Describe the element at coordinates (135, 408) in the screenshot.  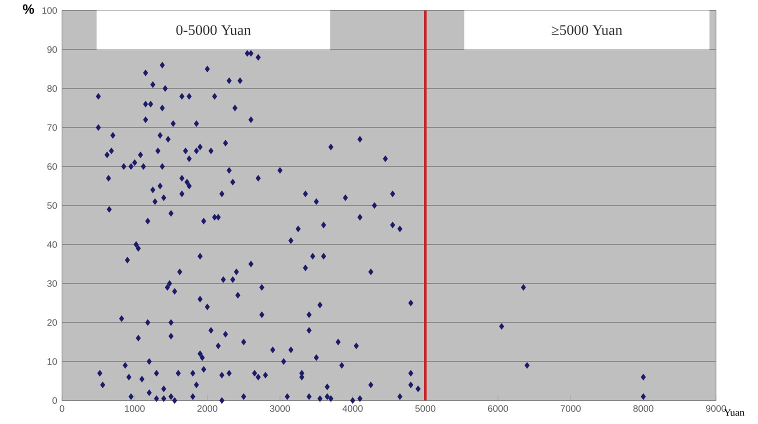
I see `x-tick-label: 1000` at that location.